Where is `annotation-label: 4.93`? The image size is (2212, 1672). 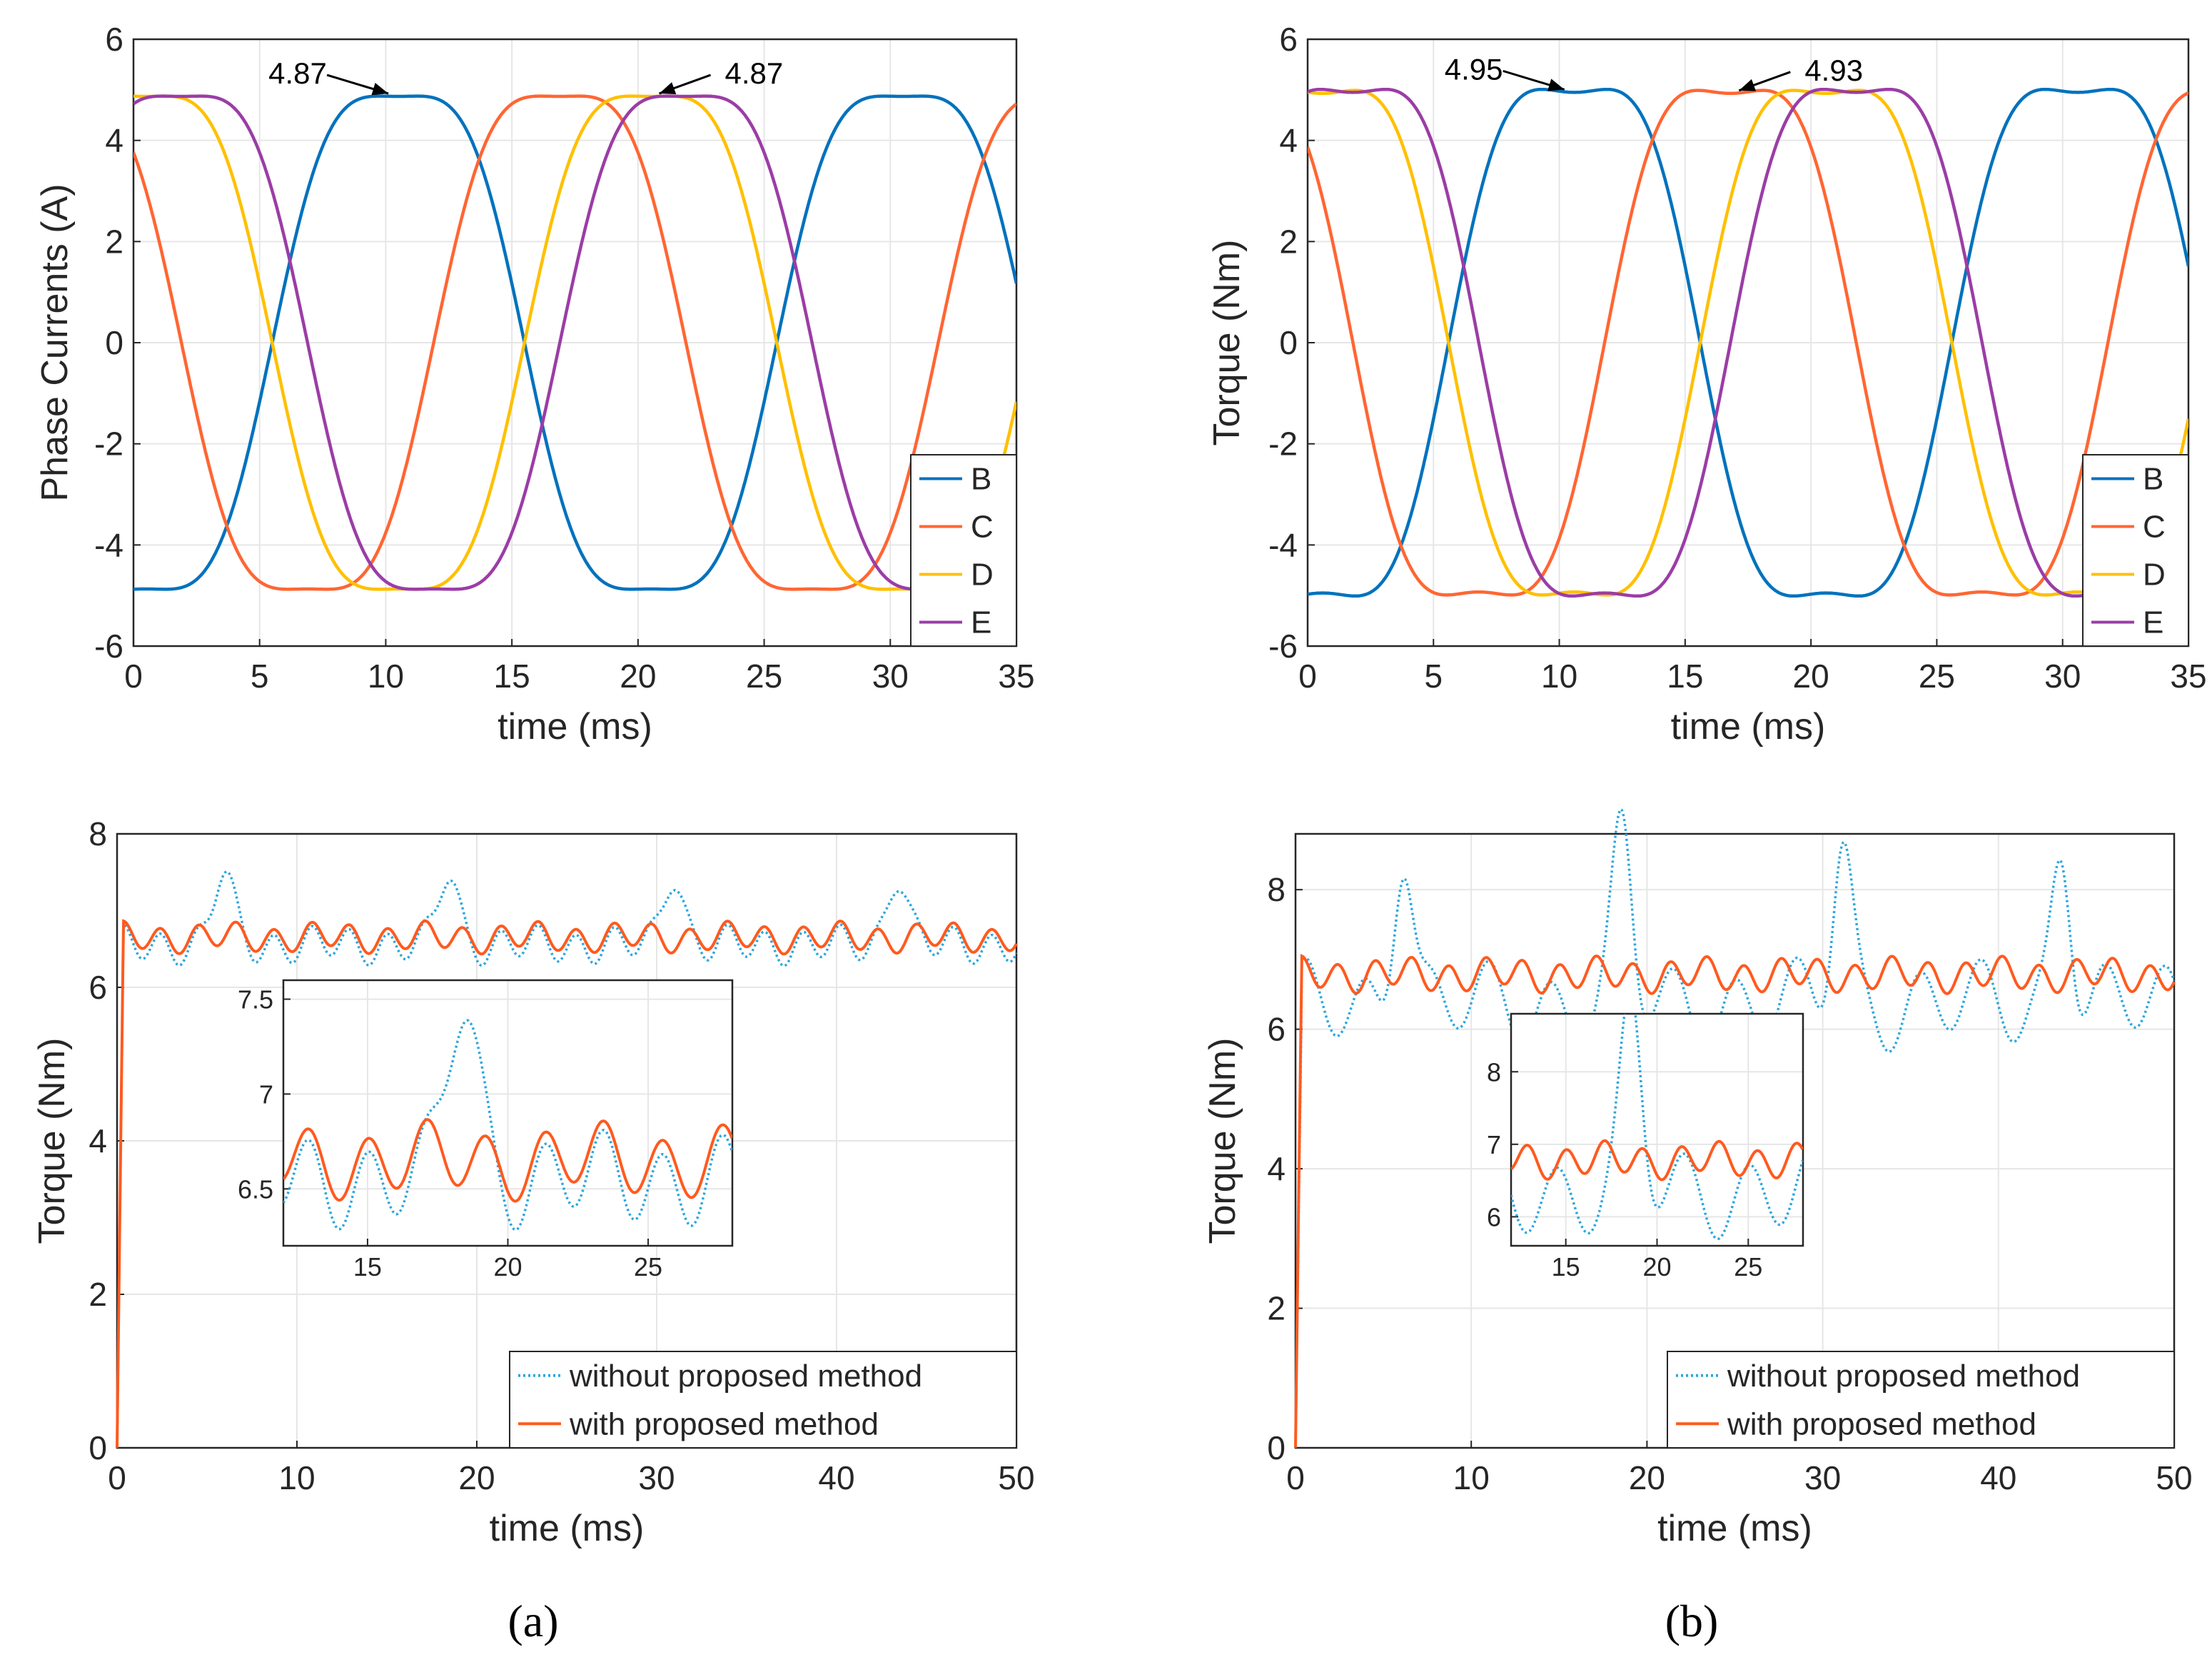
annotation-label: 4.93 is located at coordinates (1833, 70).